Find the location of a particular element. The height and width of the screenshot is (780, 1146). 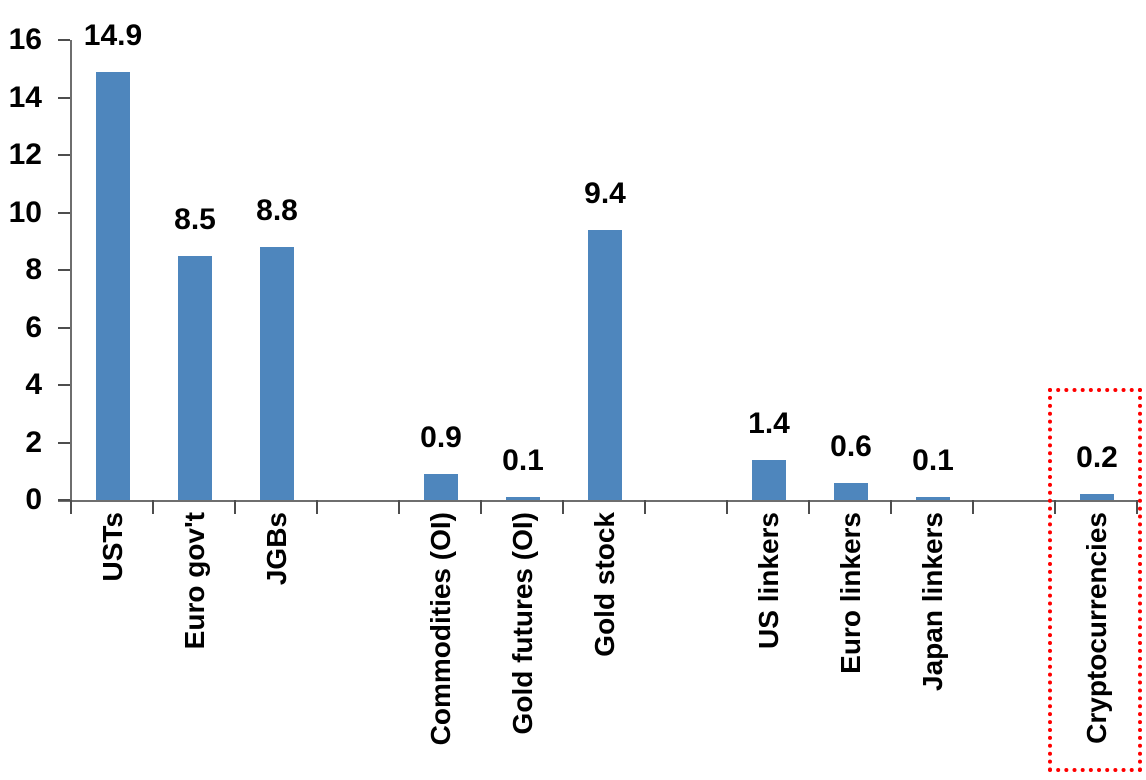

y-tick-label: 8 is located at coordinates (33, 269).